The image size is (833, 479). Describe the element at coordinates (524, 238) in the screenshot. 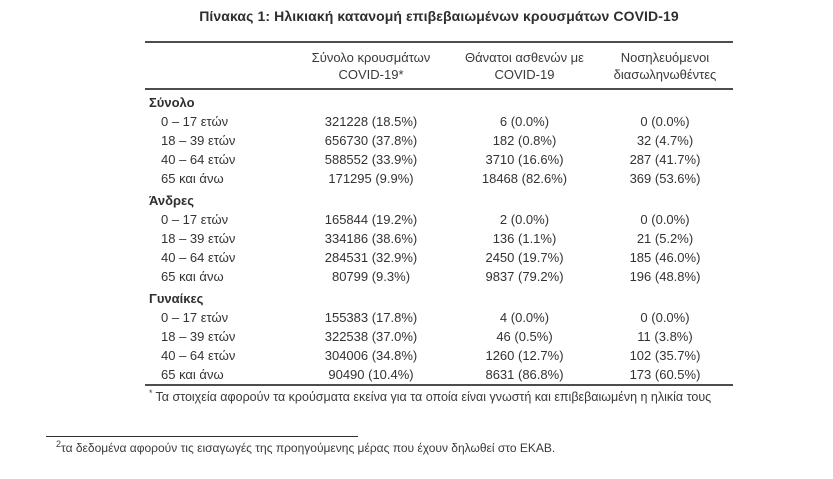

I see `deaths-cell: 136 (1.1%)` at that location.